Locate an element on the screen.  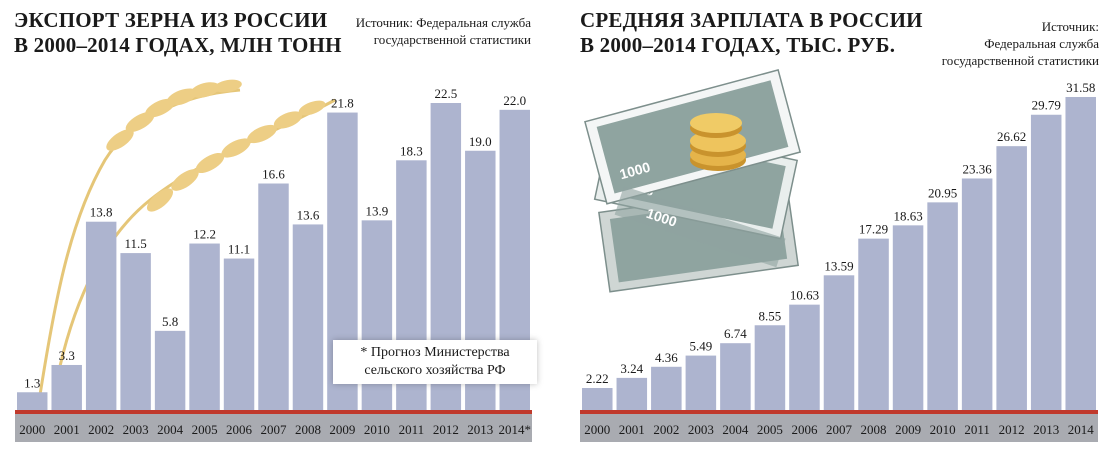
average-salary-value-label: 18.63 is located at coordinates (907, 215).